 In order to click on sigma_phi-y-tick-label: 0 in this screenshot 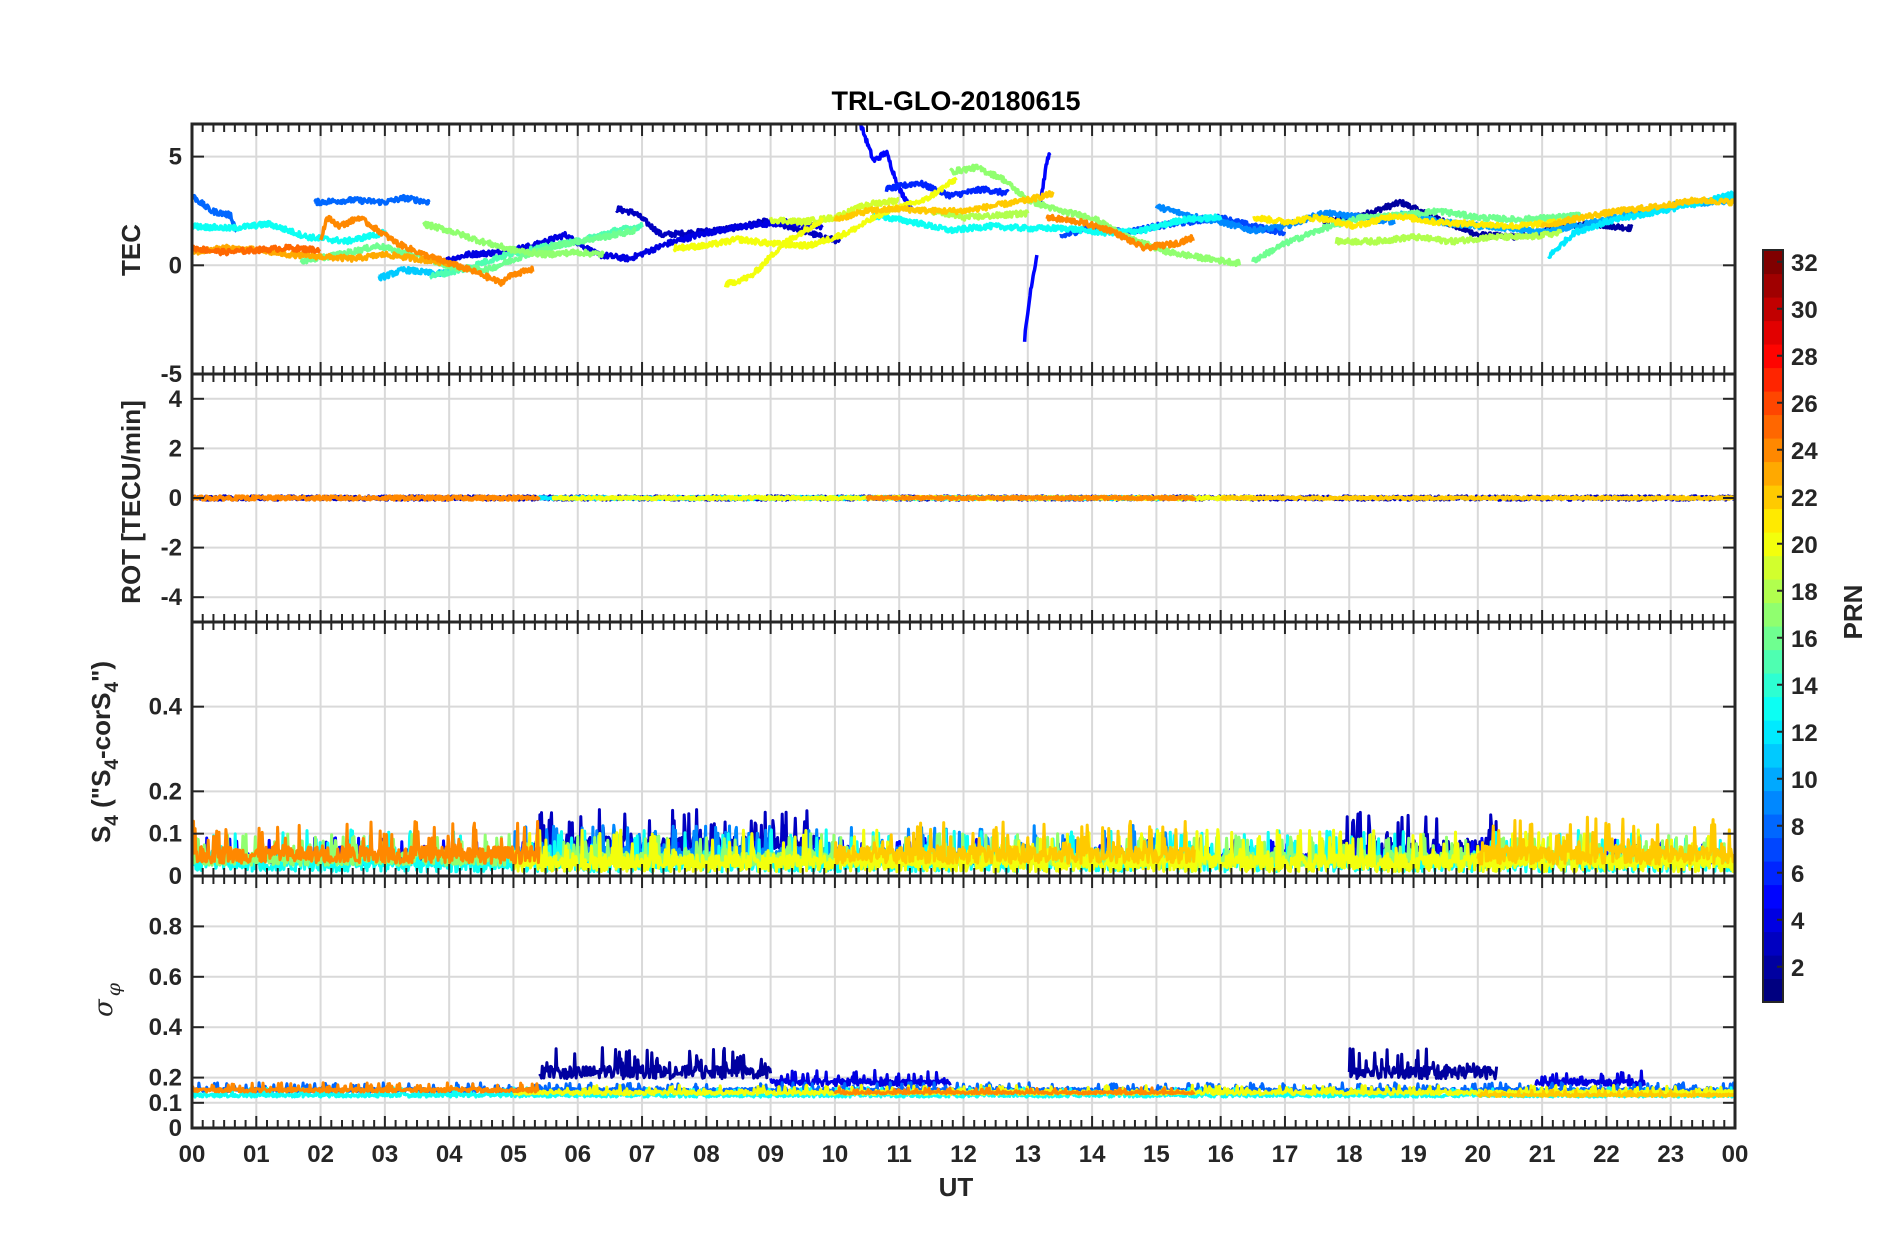, I will do `click(175, 1128)`.